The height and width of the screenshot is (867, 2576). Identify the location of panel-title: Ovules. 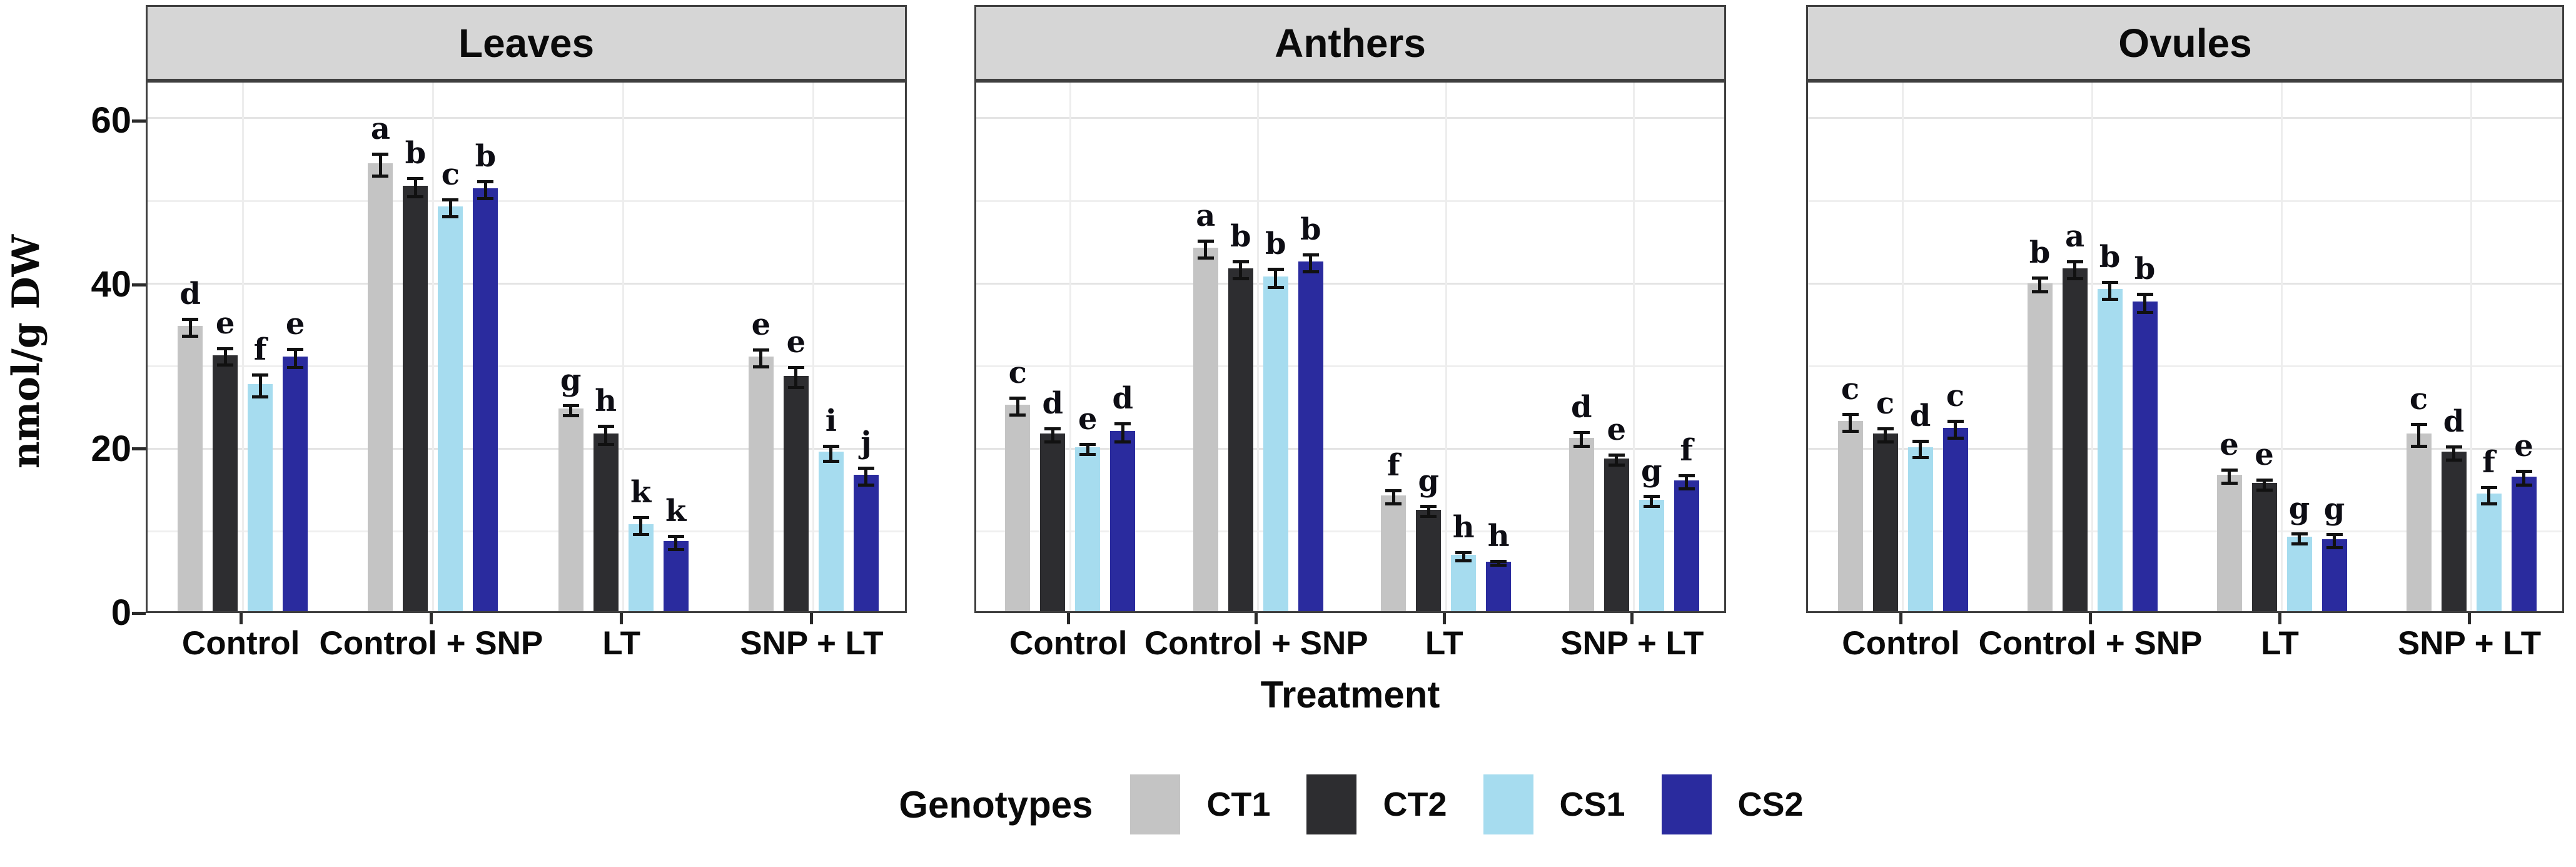
(2185, 44).